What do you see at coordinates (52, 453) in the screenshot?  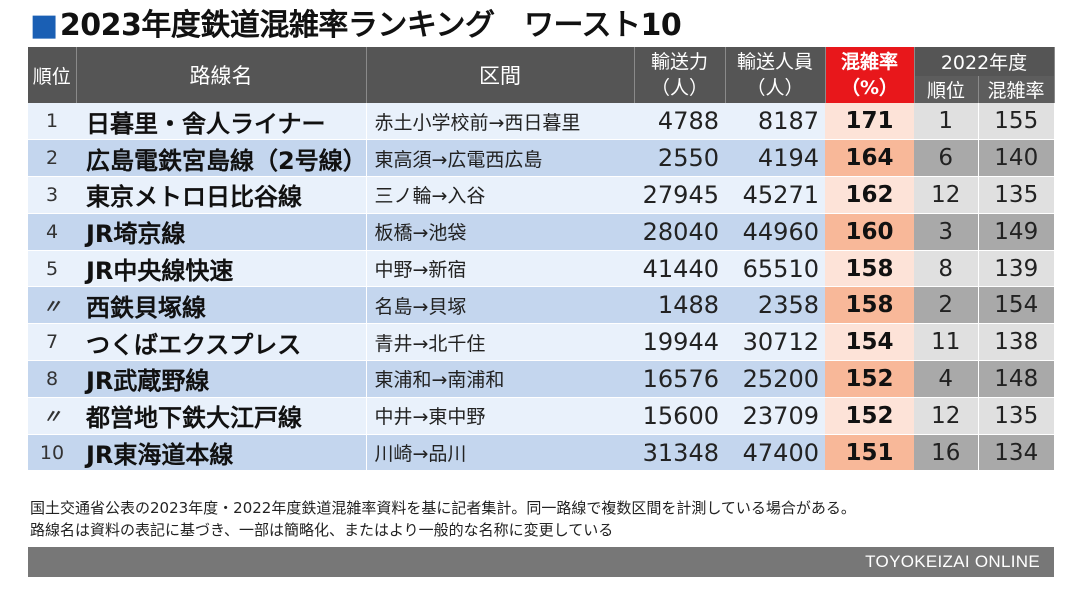 I see `cell-rank: 10` at bounding box center [52, 453].